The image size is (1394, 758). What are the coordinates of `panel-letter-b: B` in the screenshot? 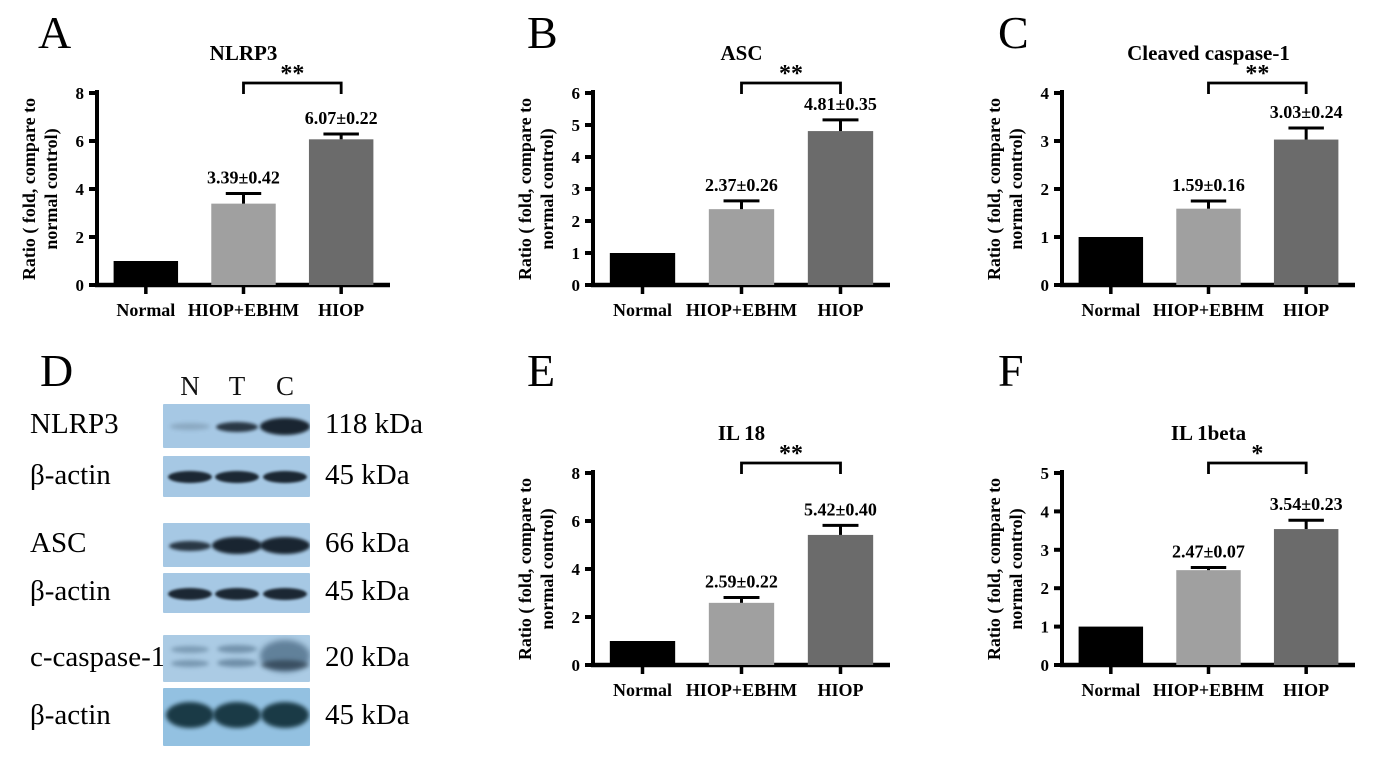 It's located at (542, 32).